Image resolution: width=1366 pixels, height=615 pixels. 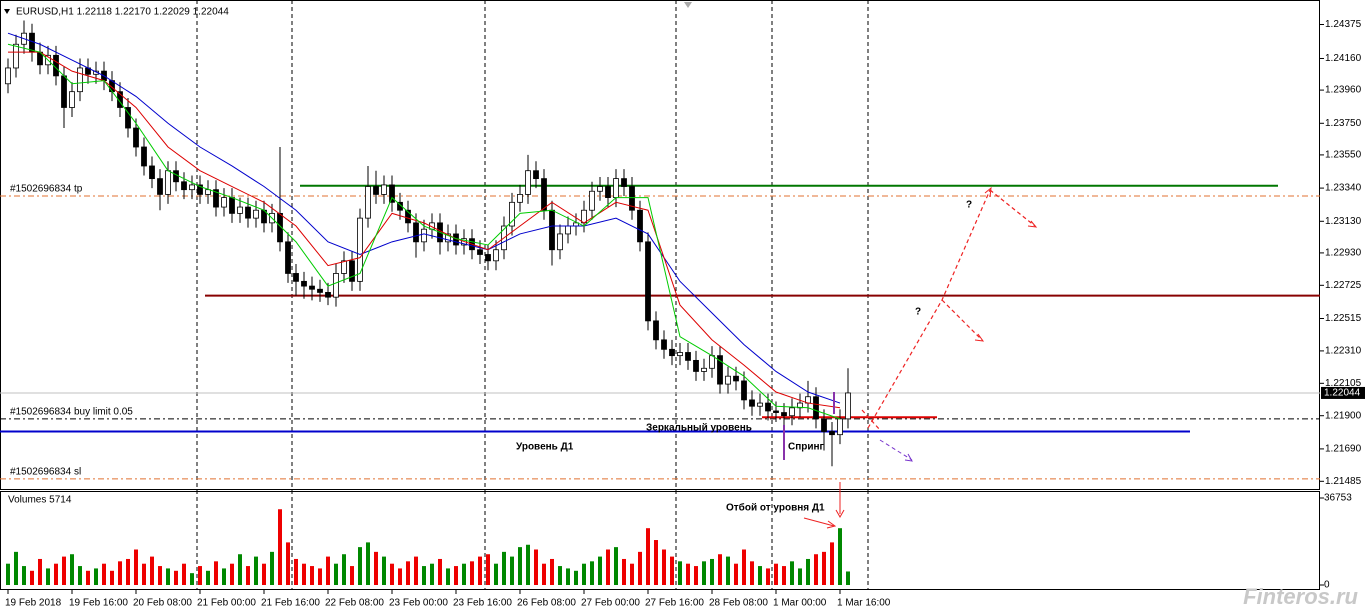 What do you see at coordinates (1343, 221) in the screenshot?
I see `y-tick-label: 1.23130` at bounding box center [1343, 221].